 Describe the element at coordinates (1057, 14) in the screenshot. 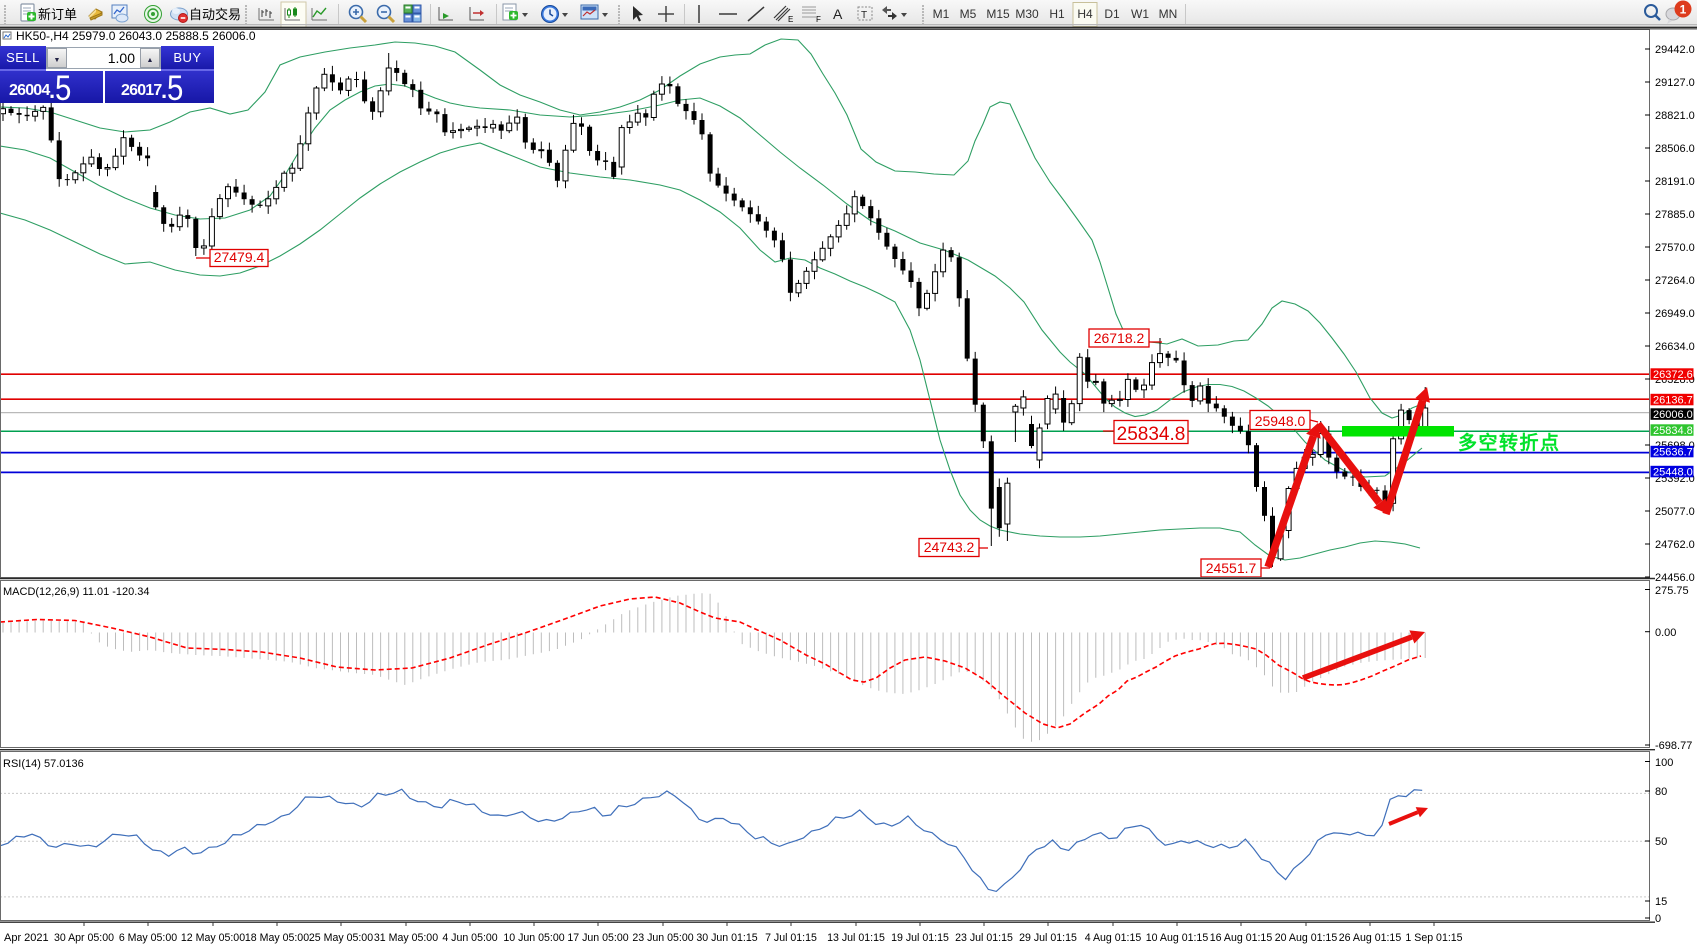

I see `svg-text: H1` at that location.